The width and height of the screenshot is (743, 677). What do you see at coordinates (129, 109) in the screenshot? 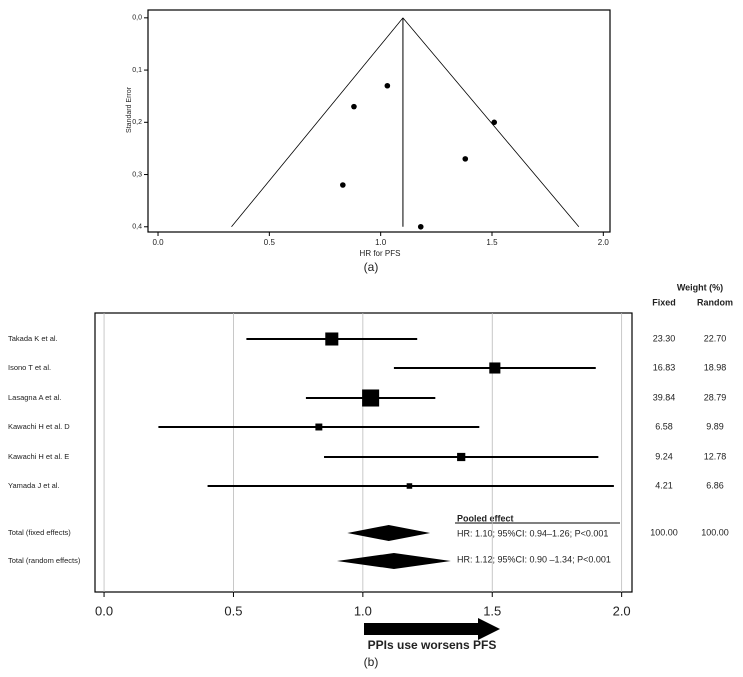
I see `y-axis-label: Standard Error` at bounding box center [129, 109].